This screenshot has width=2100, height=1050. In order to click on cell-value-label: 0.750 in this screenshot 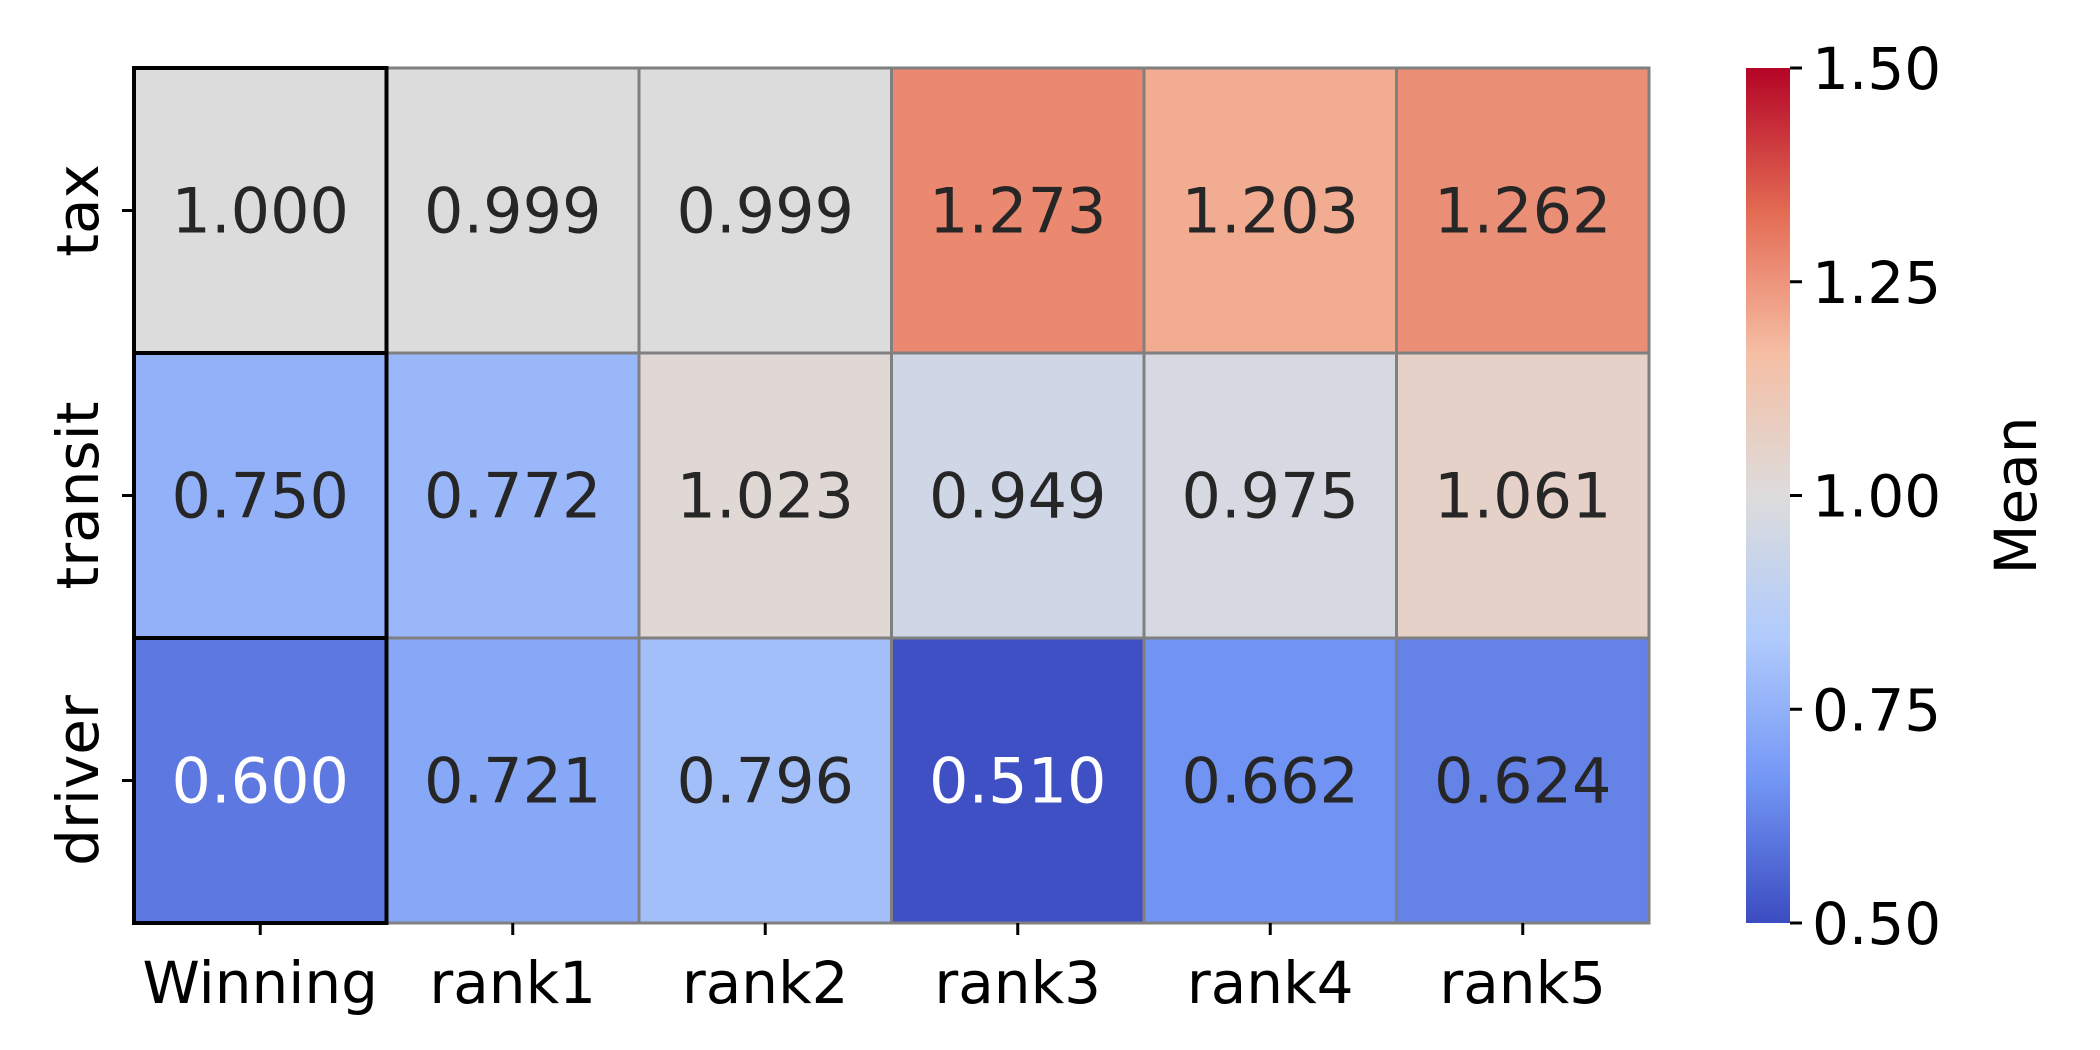, I will do `click(261, 496)`.